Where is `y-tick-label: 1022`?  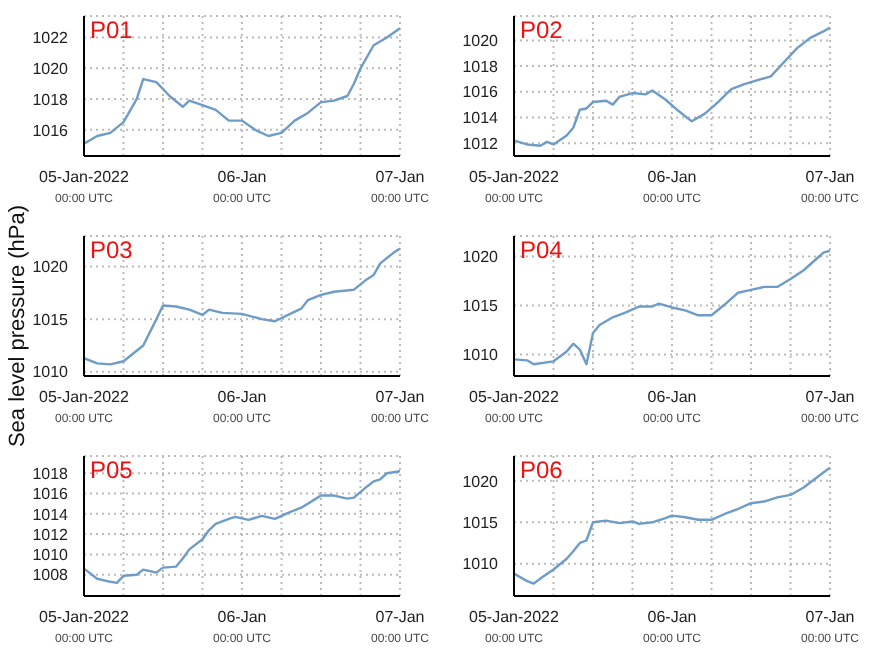
y-tick-label: 1022 is located at coordinates (51, 38).